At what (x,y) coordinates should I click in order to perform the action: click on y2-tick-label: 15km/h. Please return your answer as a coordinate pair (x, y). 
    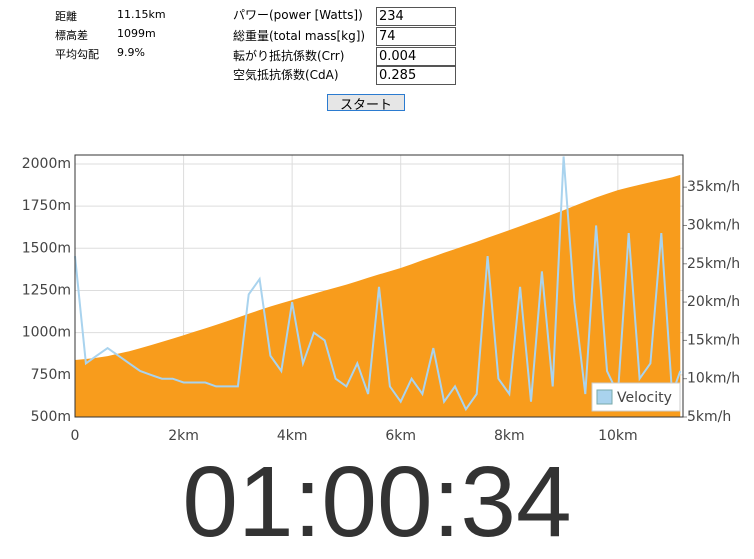
    Looking at the image, I should click on (713, 340).